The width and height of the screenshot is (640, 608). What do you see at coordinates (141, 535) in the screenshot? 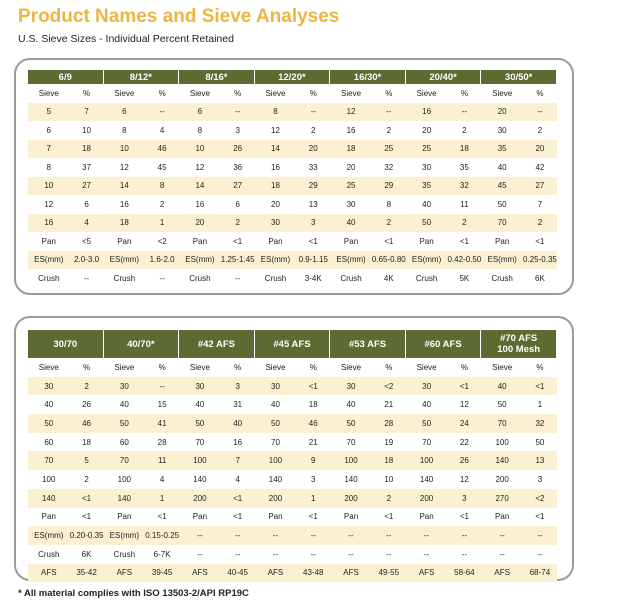
I see `table-row: ES(mm) 0.15-0.25` at bounding box center [141, 535].